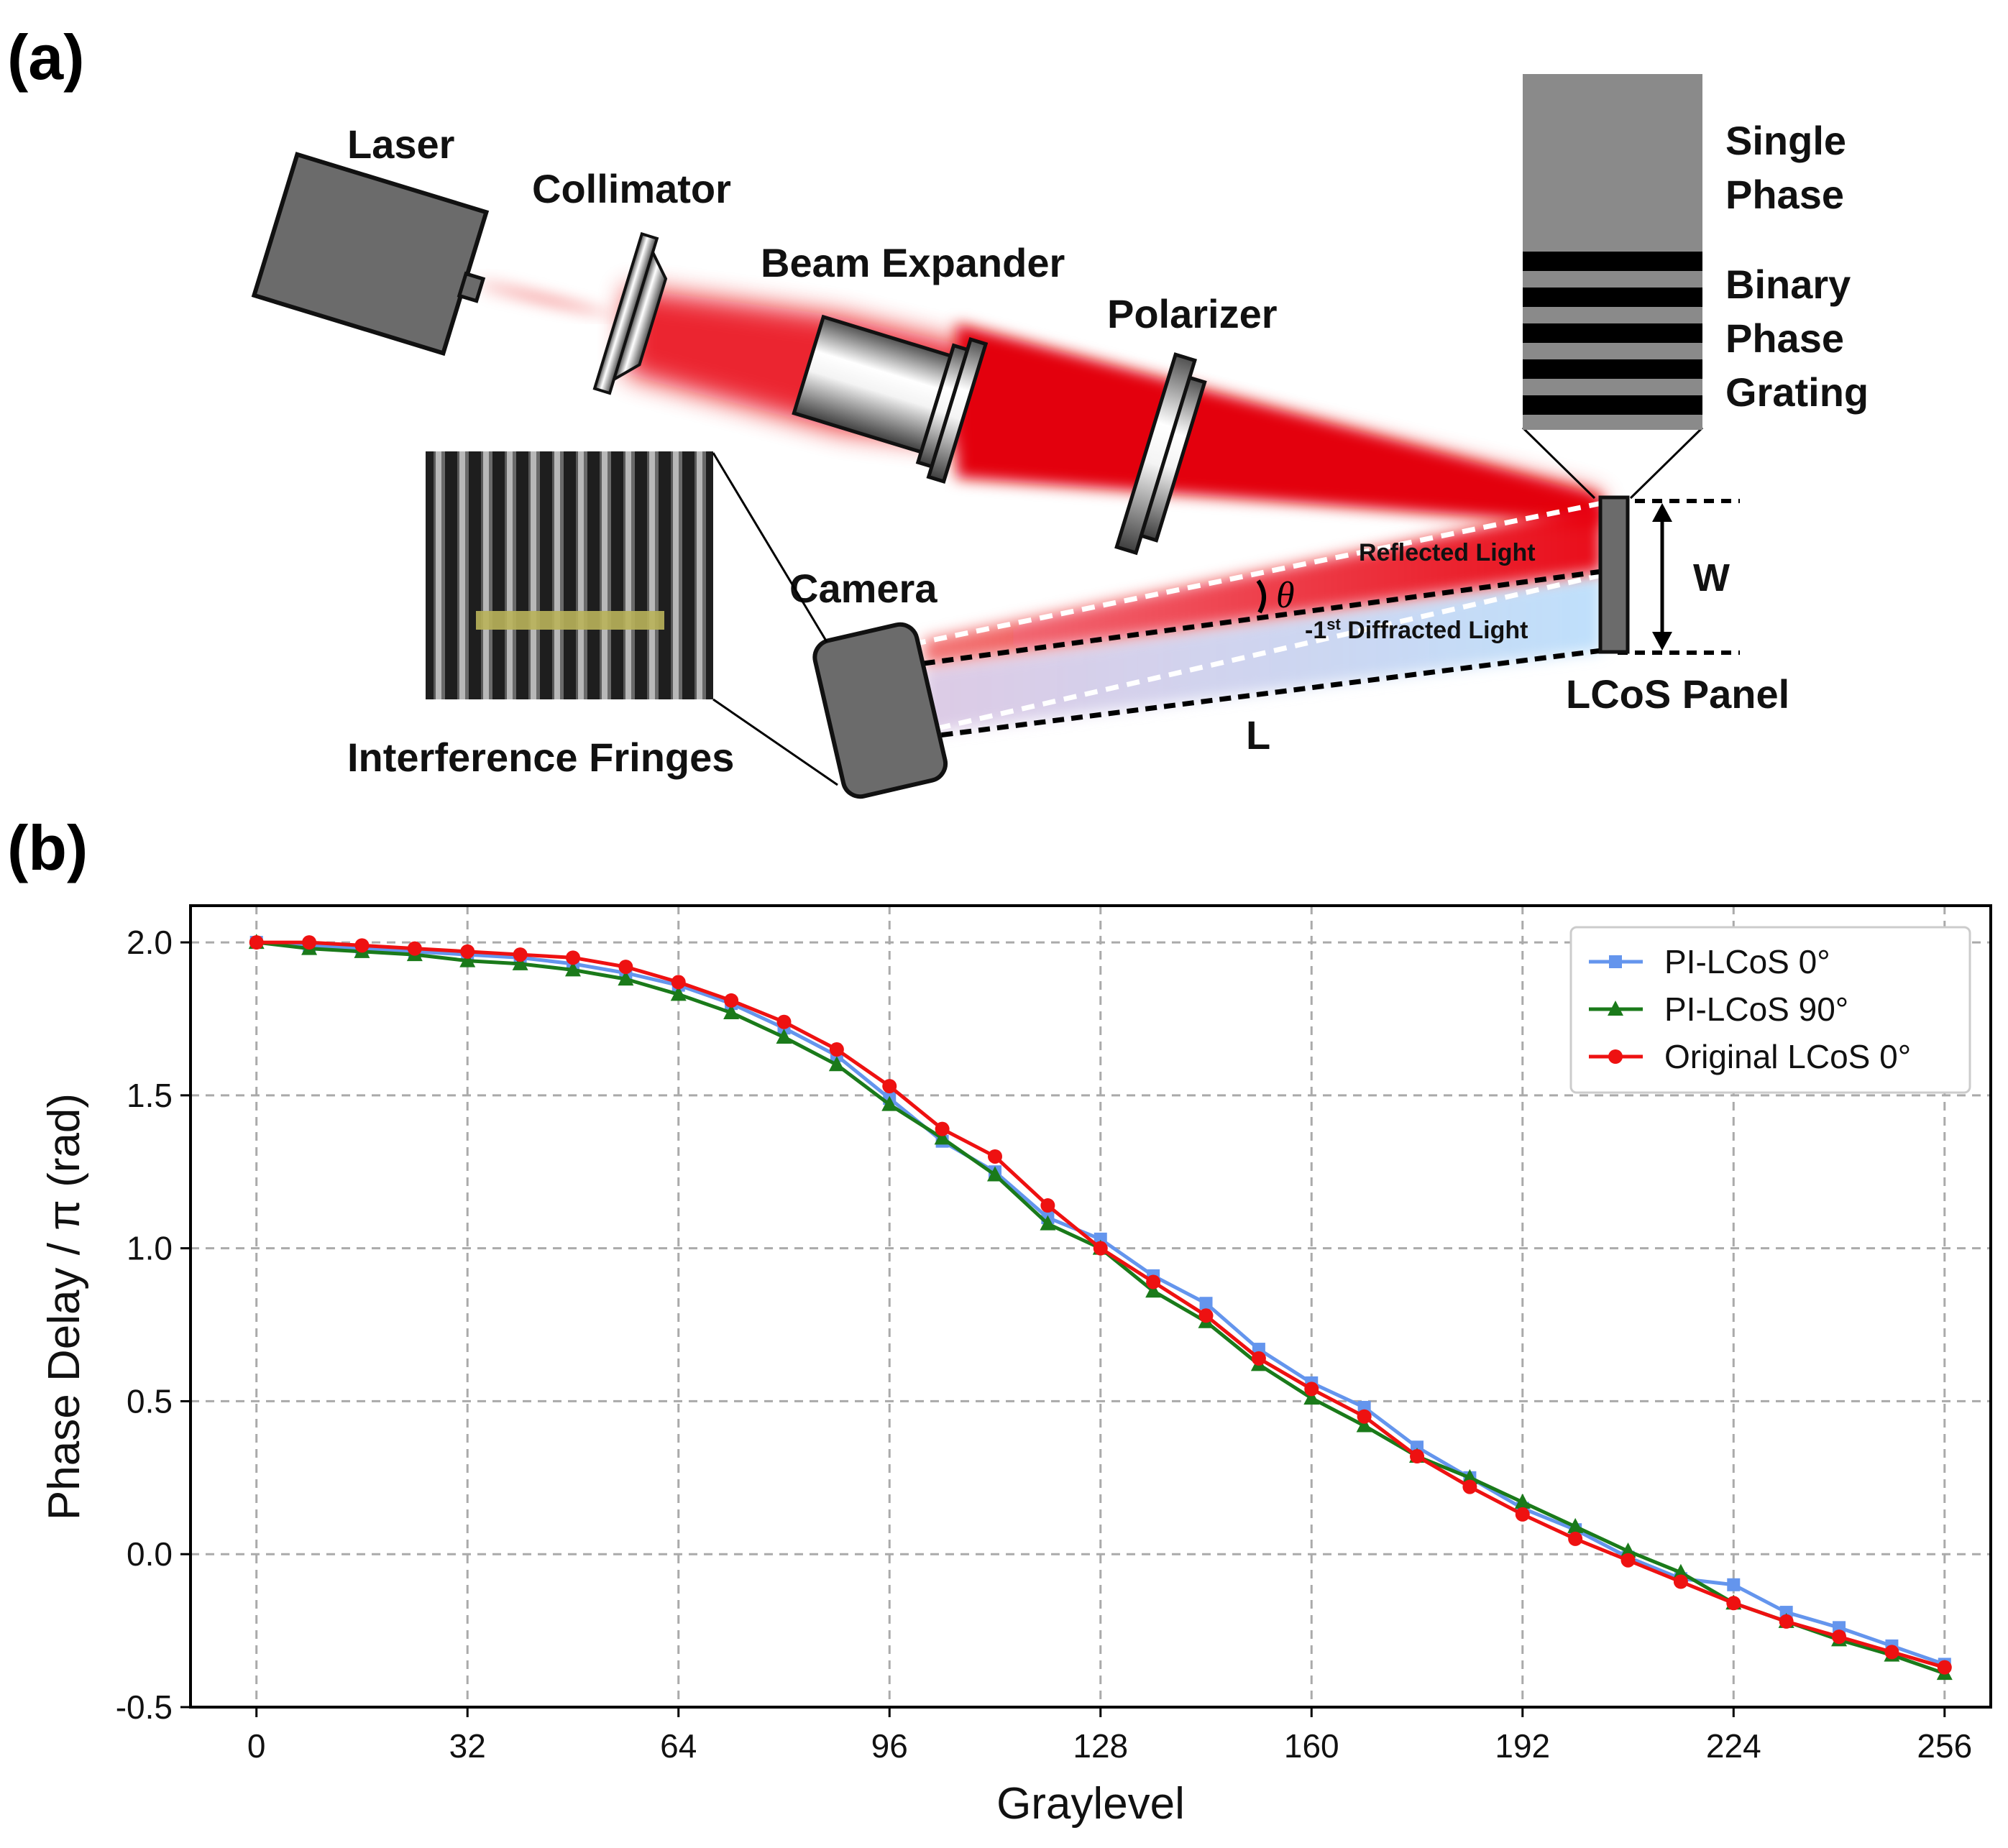 This screenshot has height=1848, width=2008. What do you see at coordinates (1100, 1746) in the screenshot?
I see `x-tick-label: 128` at bounding box center [1100, 1746].